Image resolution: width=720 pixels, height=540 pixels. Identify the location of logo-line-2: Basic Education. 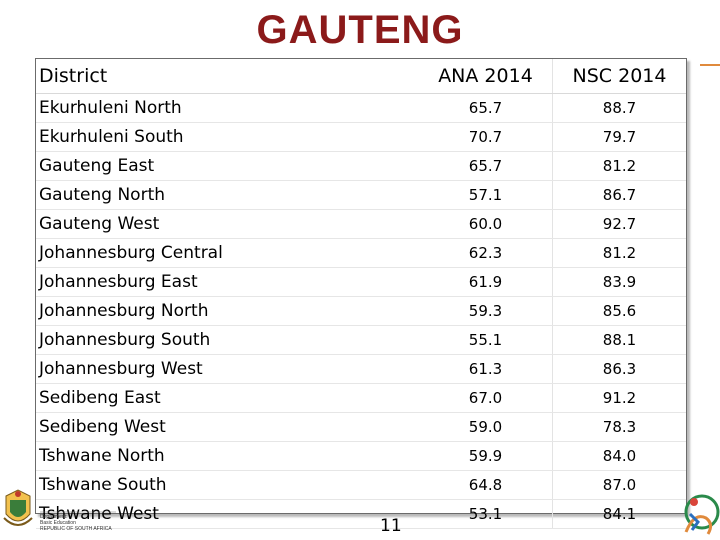
(58, 523).